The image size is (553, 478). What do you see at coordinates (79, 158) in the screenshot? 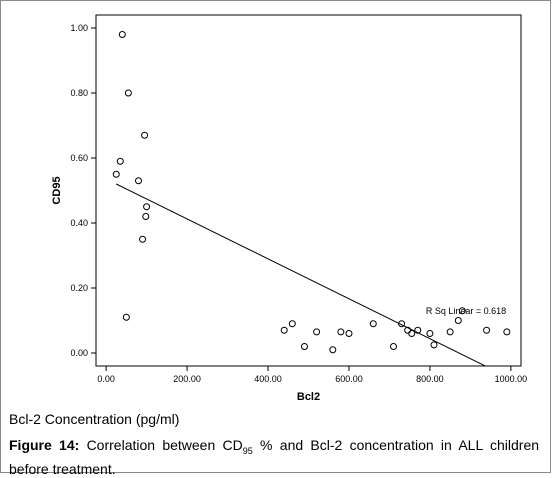
I see `y-tick-label: 0.60` at bounding box center [79, 158].